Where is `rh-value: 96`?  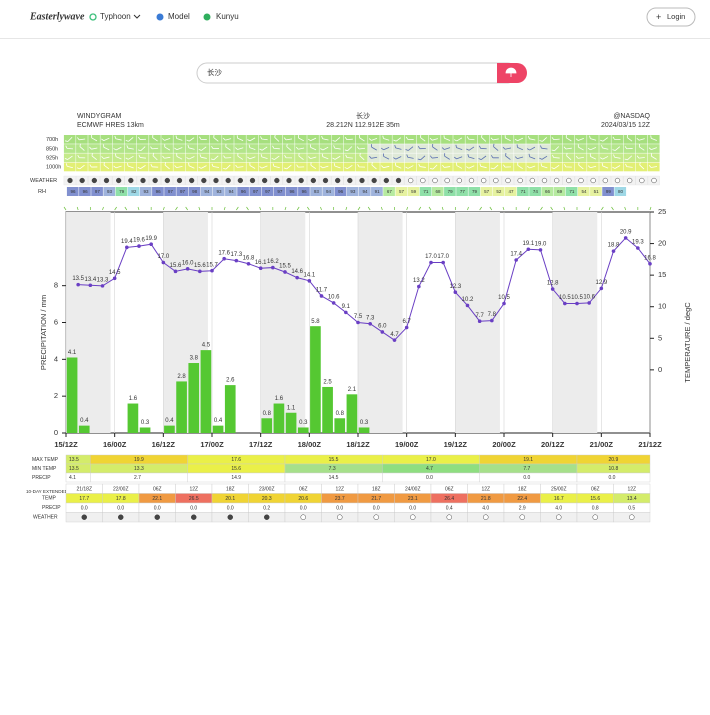
rh-value: 96 is located at coordinates (73, 191).